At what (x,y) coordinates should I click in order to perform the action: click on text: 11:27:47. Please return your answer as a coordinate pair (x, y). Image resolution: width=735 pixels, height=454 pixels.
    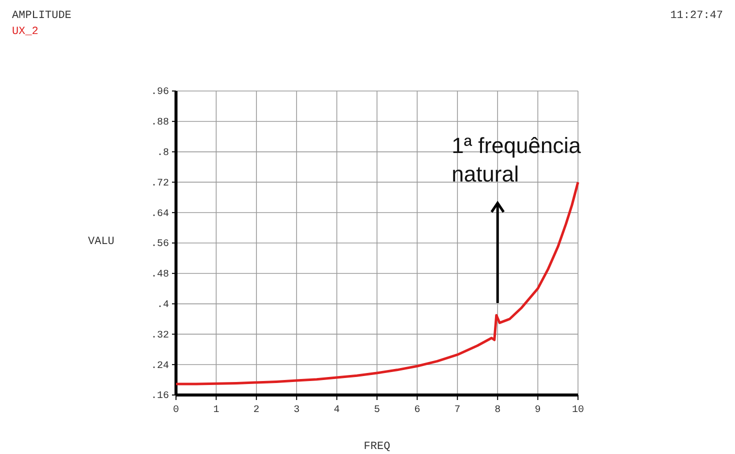
    Looking at the image, I should click on (696, 16).